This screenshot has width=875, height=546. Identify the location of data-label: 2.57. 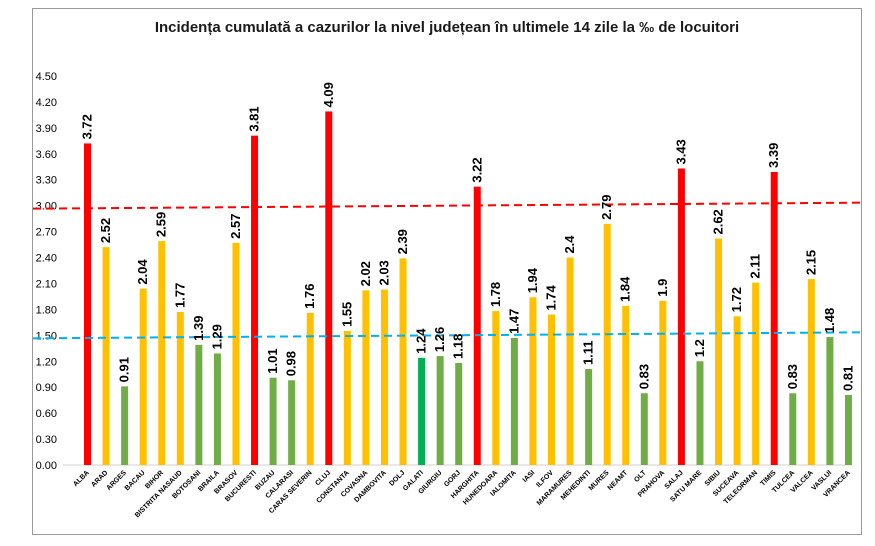
(235, 226).